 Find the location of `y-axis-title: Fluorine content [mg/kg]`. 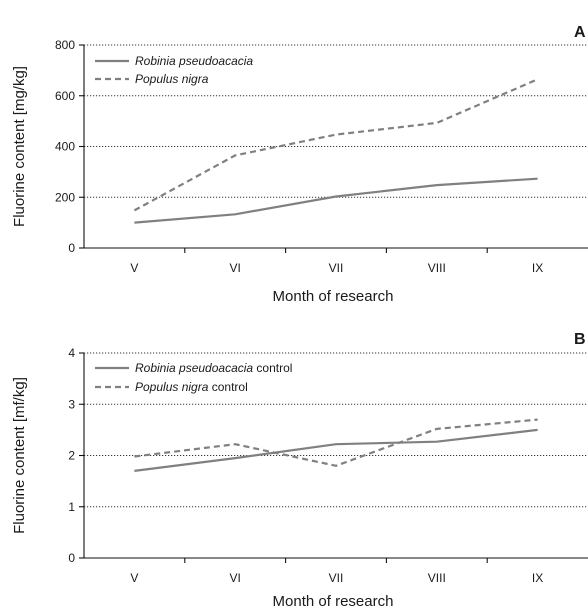

y-axis-title: Fluorine content [mg/kg] is located at coordinates (19, 146).